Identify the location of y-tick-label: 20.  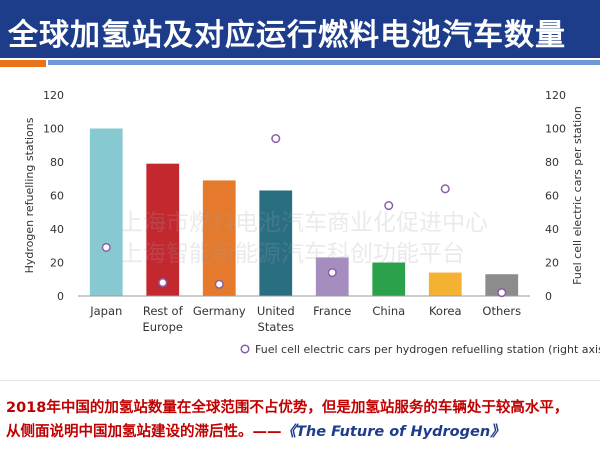
(57, 263).